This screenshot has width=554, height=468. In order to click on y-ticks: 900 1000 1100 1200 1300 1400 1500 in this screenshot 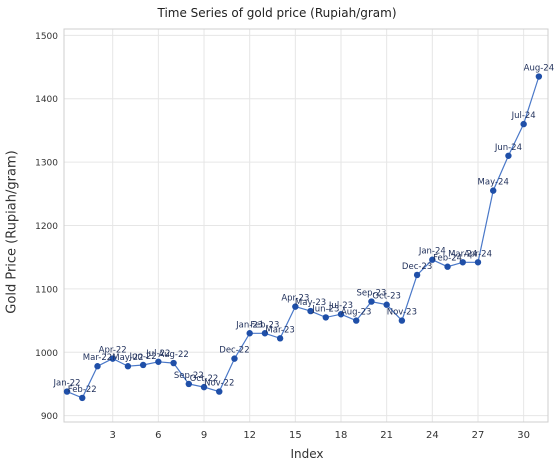, I will do `click(46, 227)`.